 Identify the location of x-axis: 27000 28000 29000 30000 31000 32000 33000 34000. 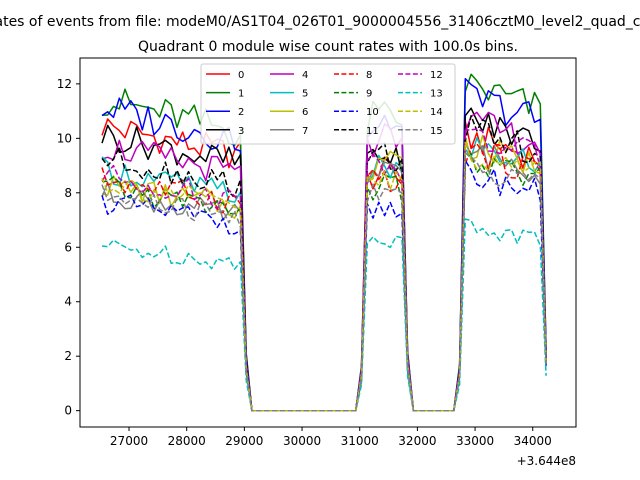
(331, 437).